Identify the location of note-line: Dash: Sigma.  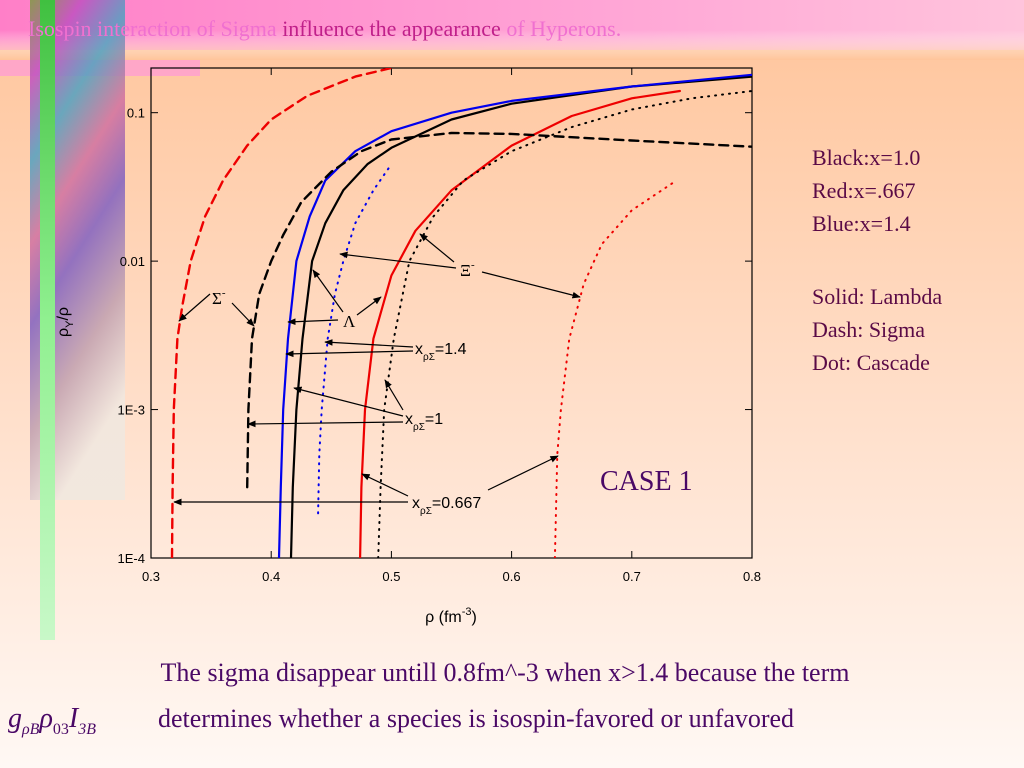
(868, 329).